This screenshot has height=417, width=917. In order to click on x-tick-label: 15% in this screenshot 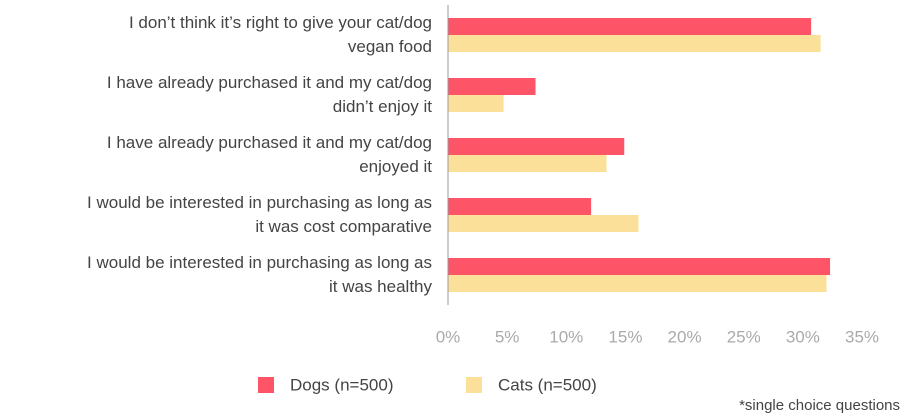, I will do `click(625, 336)`.